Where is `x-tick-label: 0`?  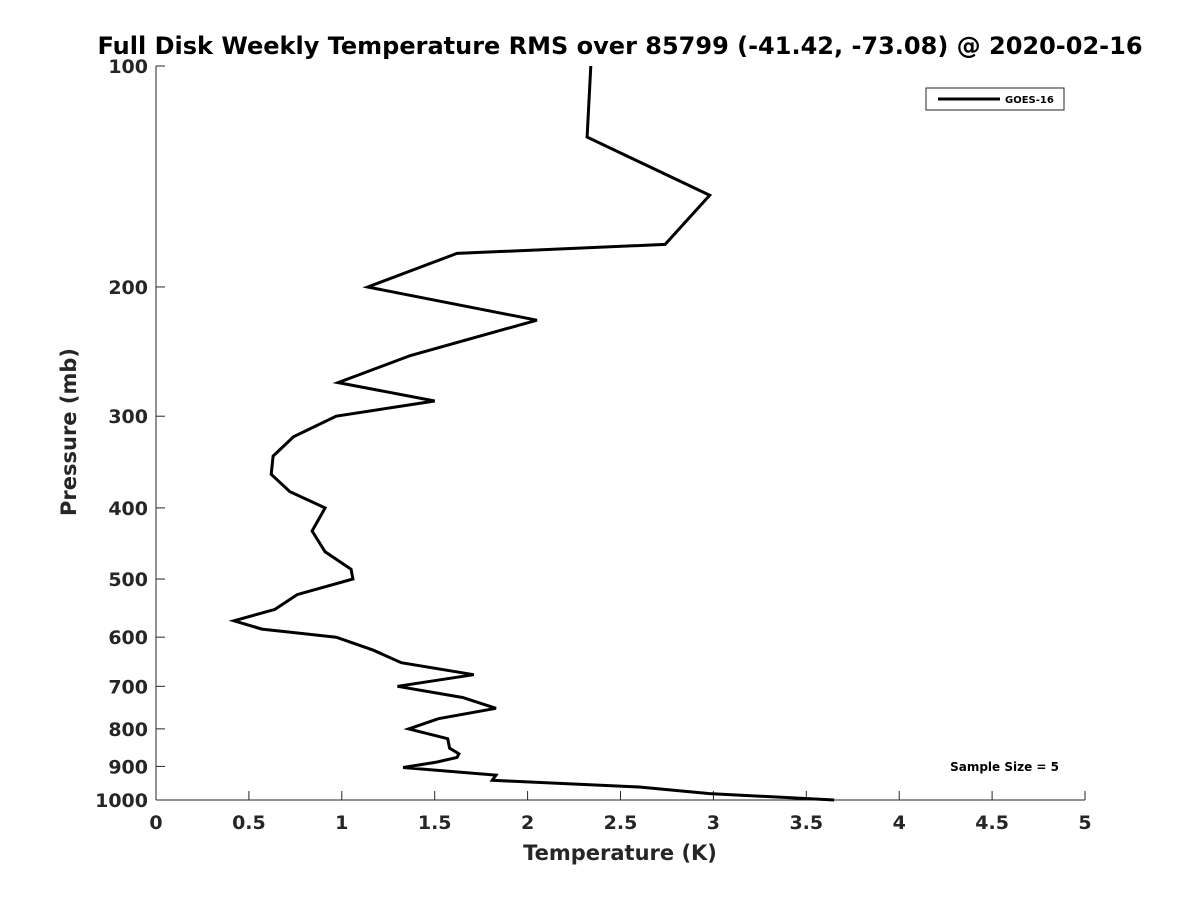
x-tick-label: 0 is located at coordinates (155, 823).